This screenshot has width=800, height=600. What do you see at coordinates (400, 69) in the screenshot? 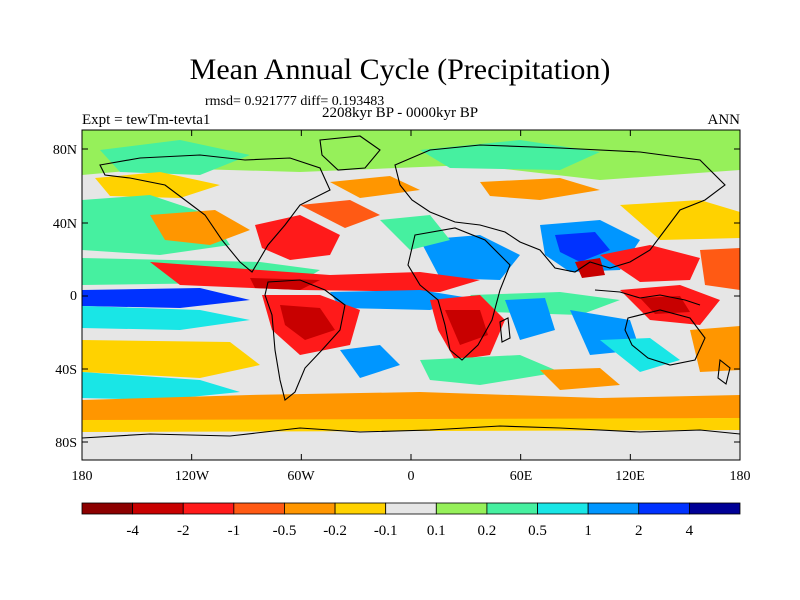
I see `figure-title: Mean Annual Cycle (Precipitation)` at bounding box center [400, 69].